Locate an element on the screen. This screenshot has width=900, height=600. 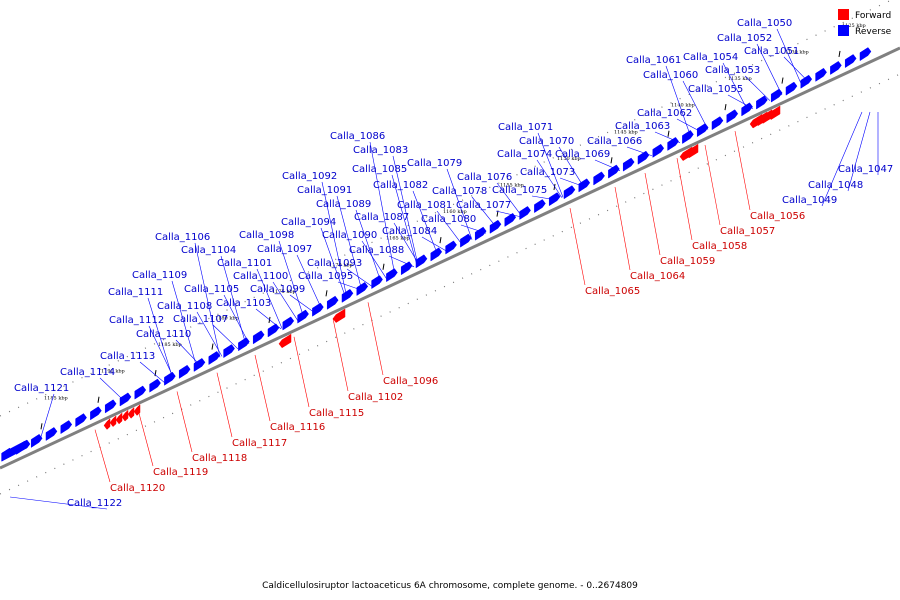
kbp-tick is located at coordinates (326, 293).